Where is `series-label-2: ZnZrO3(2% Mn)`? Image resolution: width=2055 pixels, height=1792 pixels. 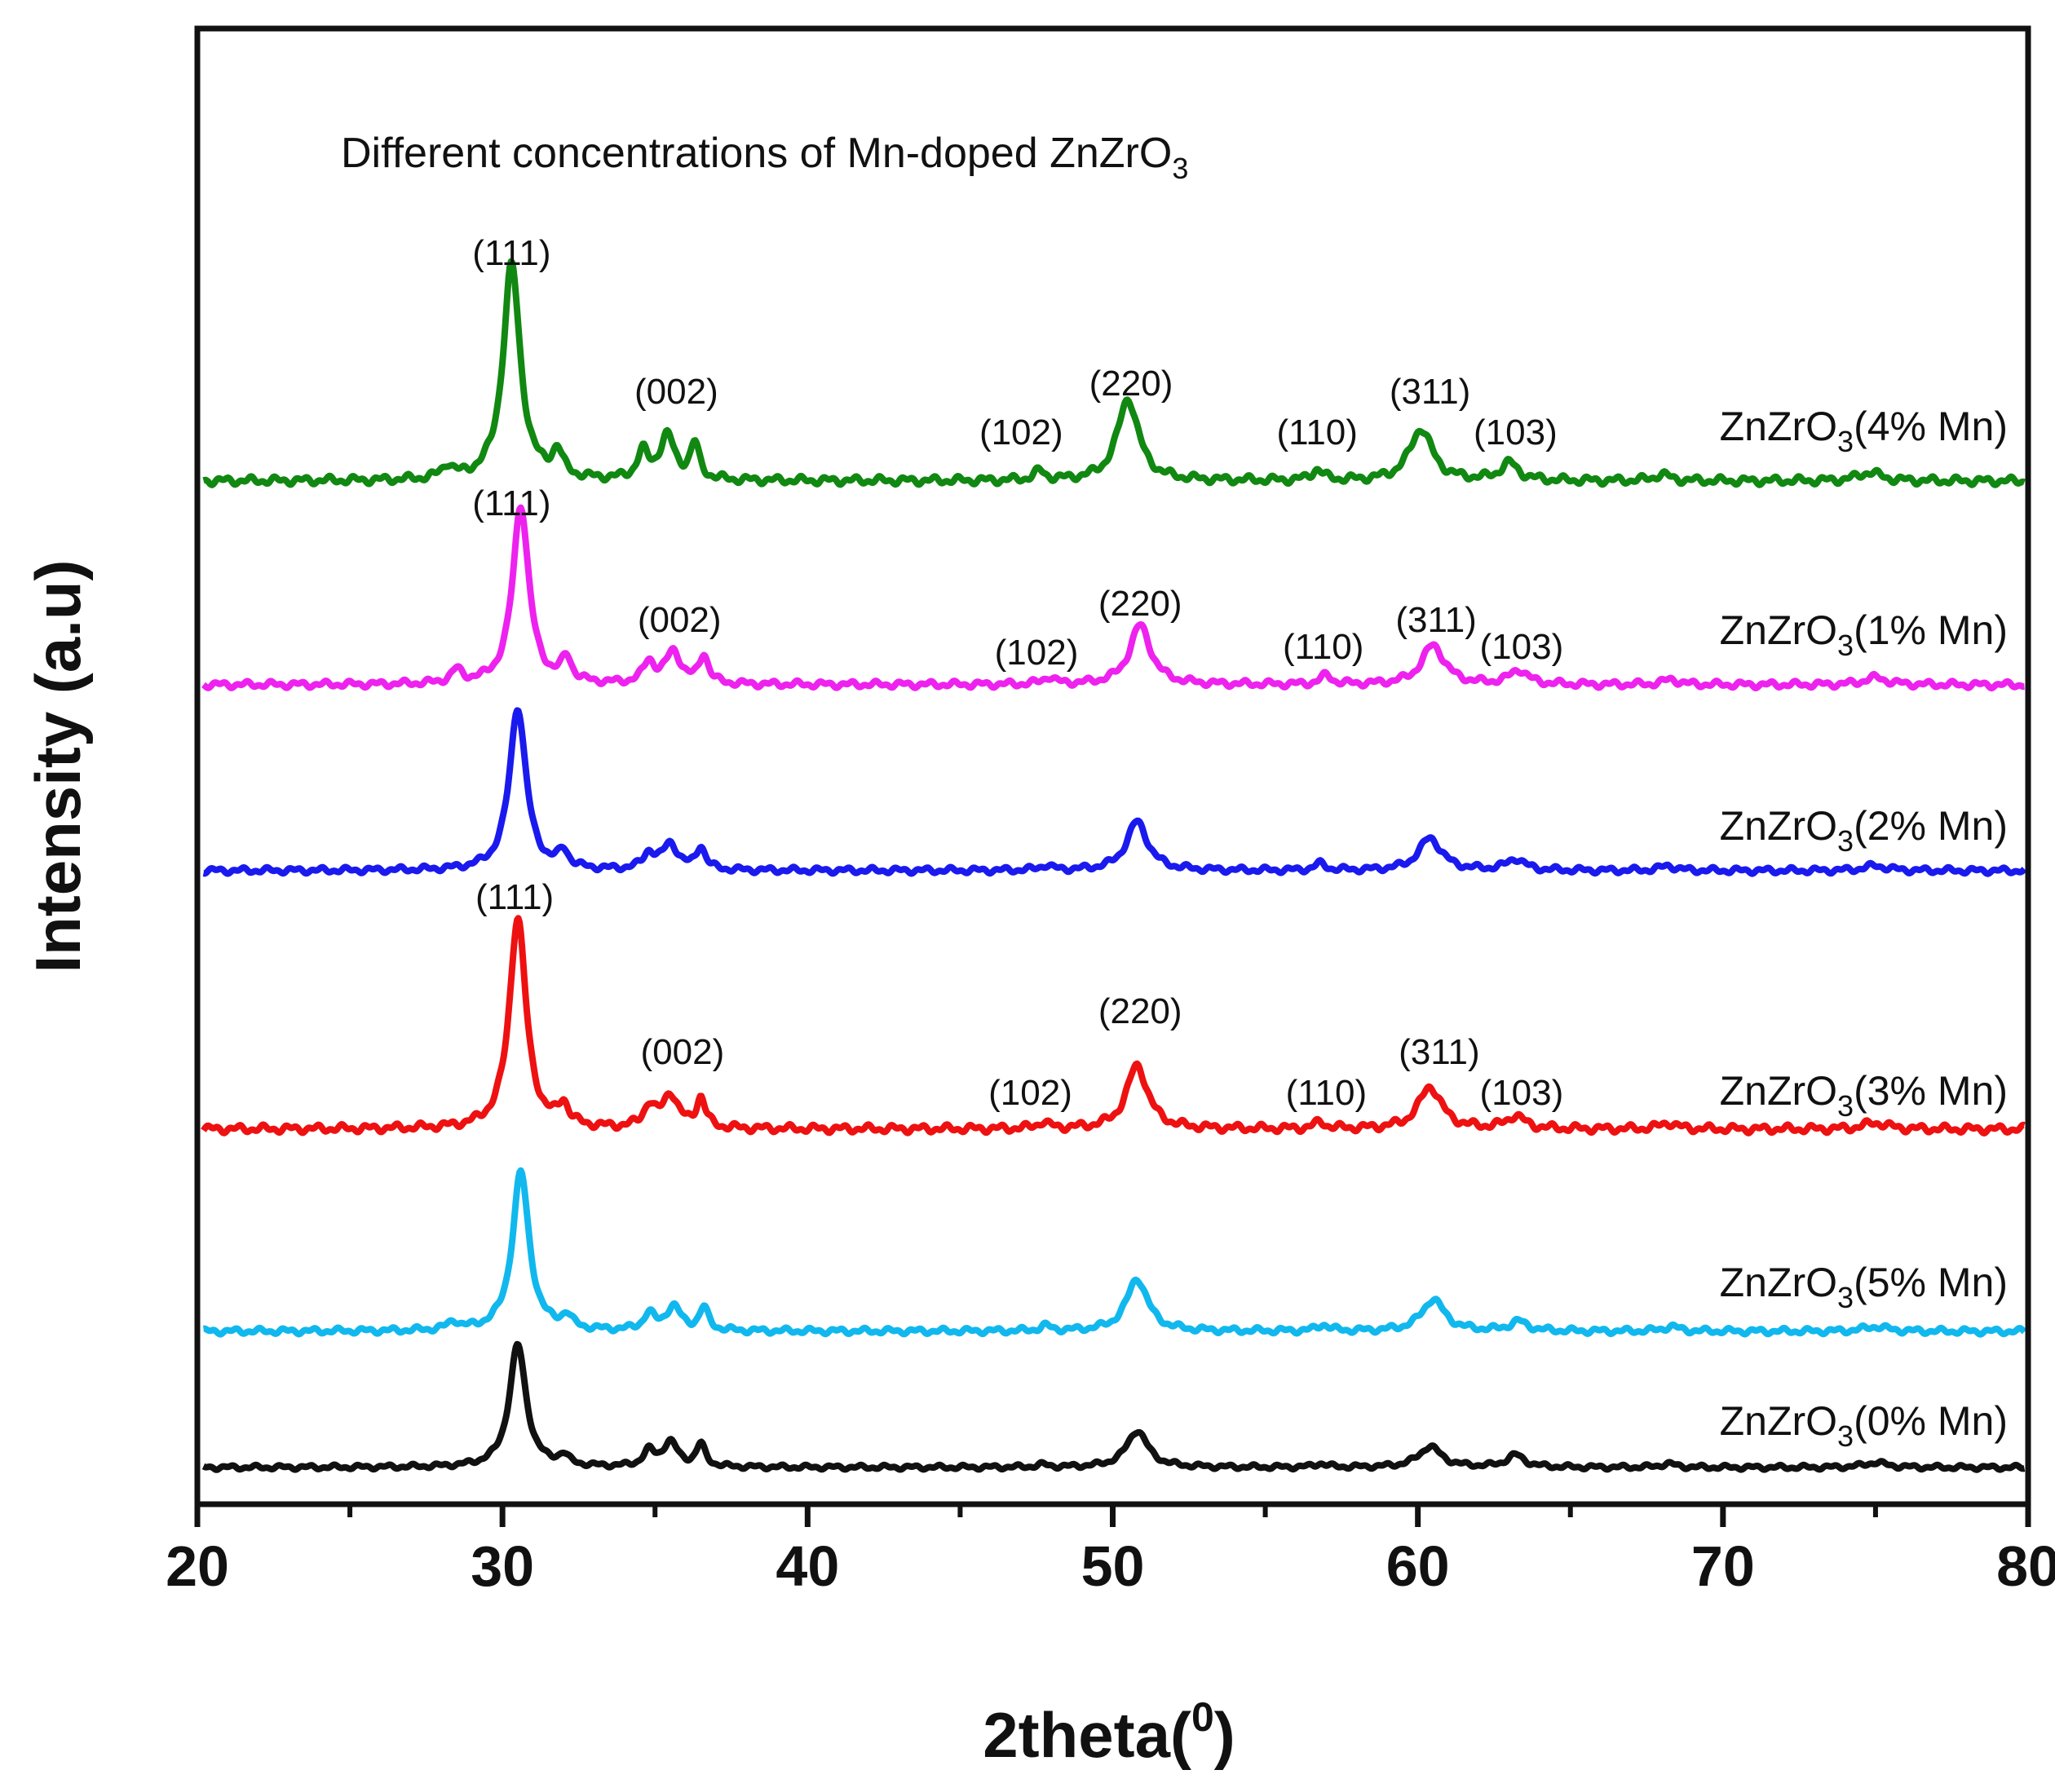 series-label-2: ZnZrO3(2% Mn) is located at coordinates (1864, 830).